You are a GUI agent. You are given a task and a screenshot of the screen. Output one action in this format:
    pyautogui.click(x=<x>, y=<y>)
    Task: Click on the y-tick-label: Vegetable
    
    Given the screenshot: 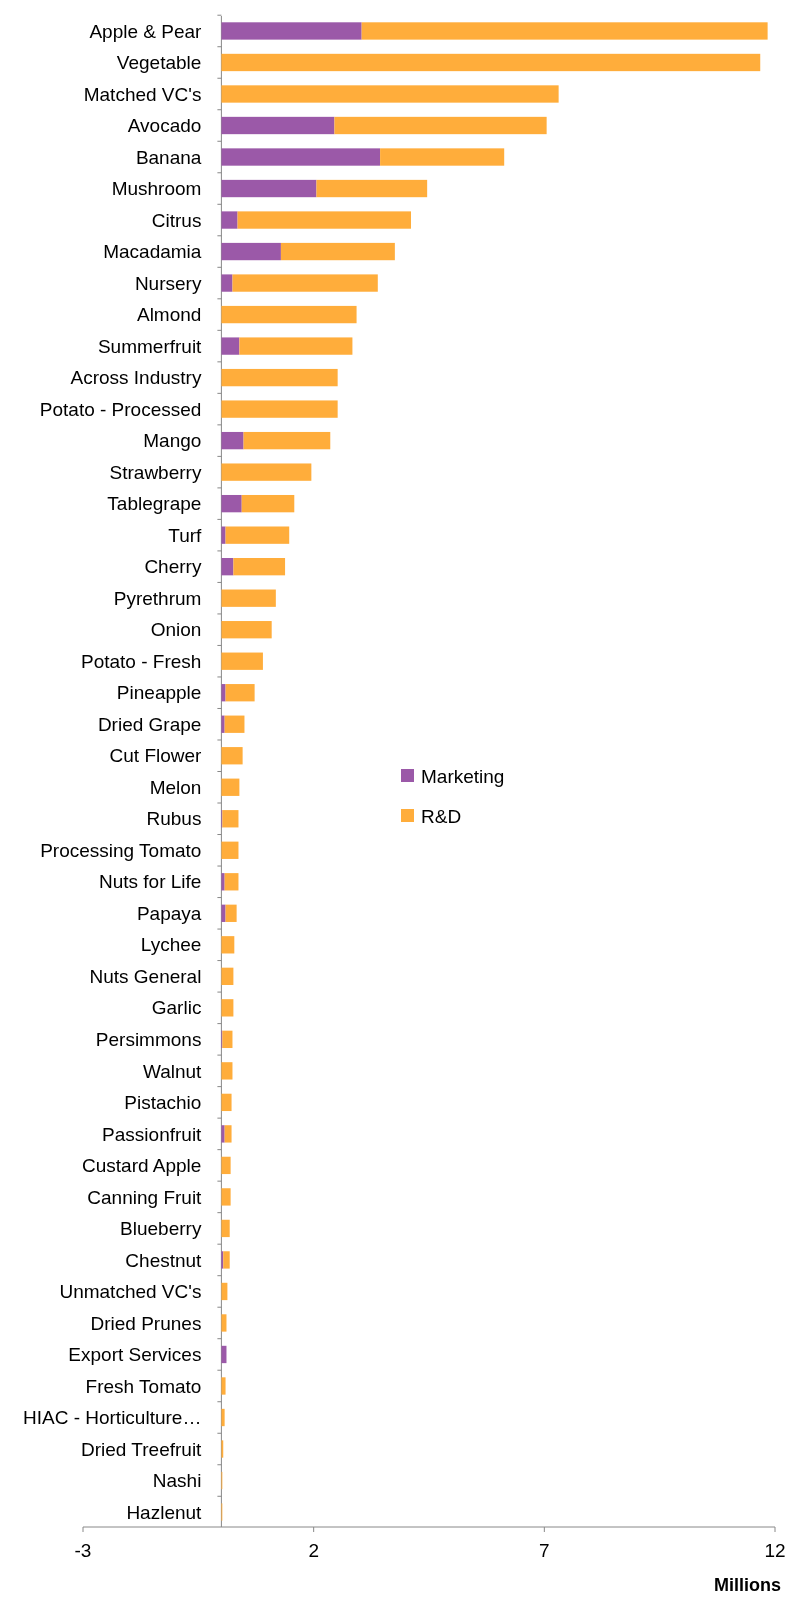 What is the action you would take?
    pyautogui.click(x=159, y=63)
    